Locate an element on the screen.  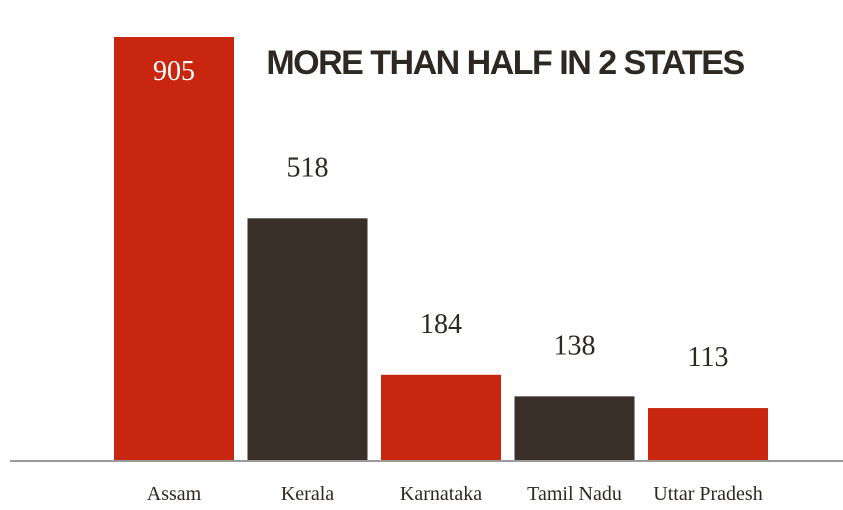
value-label-kerala: 518 is located at coordinates (308, 167).